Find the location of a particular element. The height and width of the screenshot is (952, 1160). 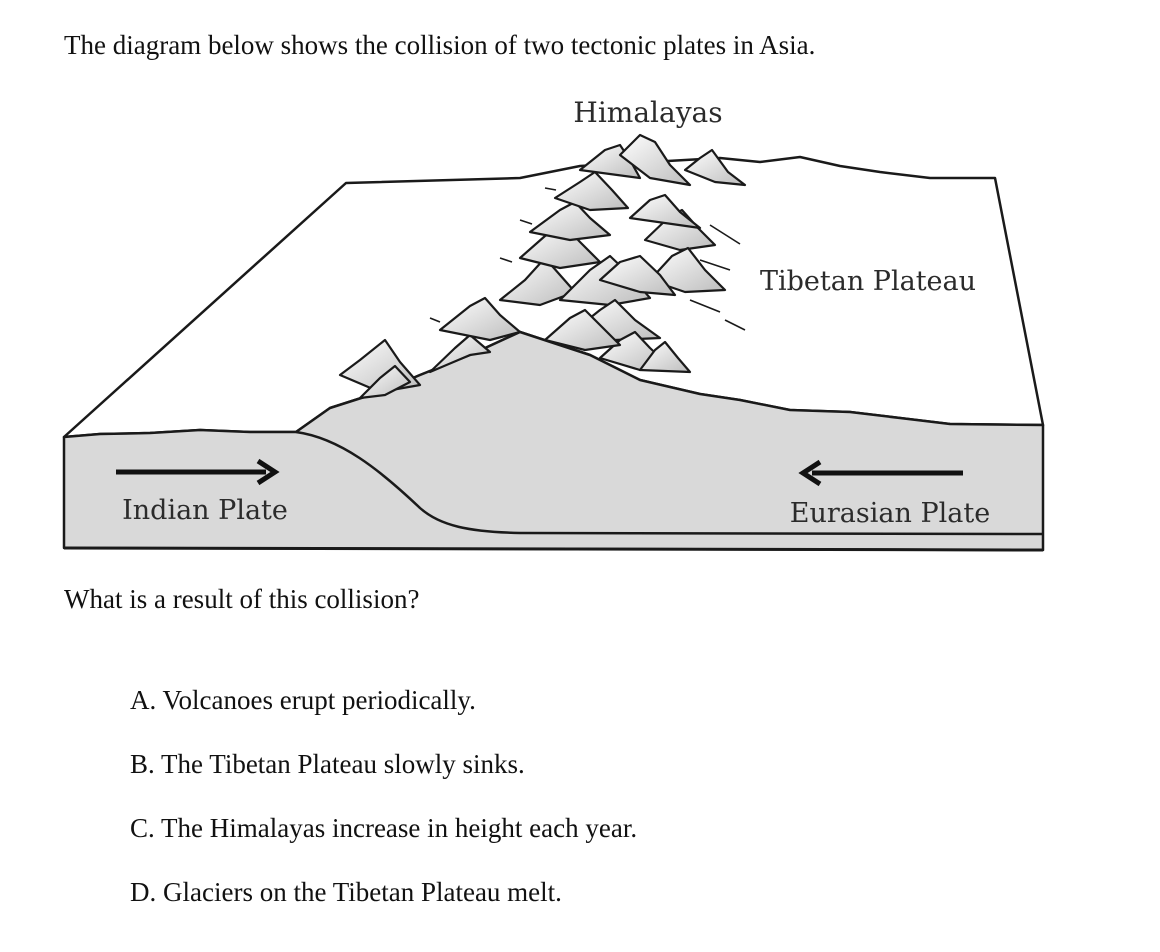

eurasian-plate-label: Eurasian Plate is located at coordinates (890, 513).